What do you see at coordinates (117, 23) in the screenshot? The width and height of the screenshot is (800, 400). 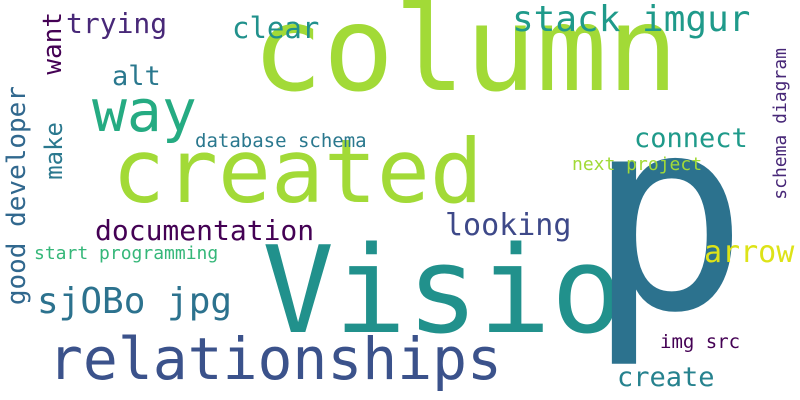 I see `word-trying: trying` at bounding box center [117, 23].